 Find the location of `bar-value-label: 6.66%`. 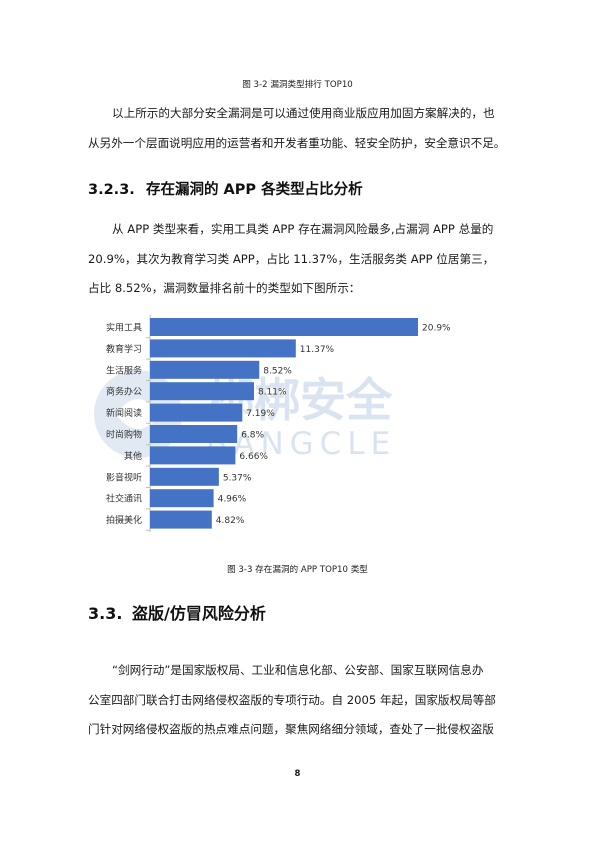

bar-value-label: 6.66% is located at coordinates (253, 457).